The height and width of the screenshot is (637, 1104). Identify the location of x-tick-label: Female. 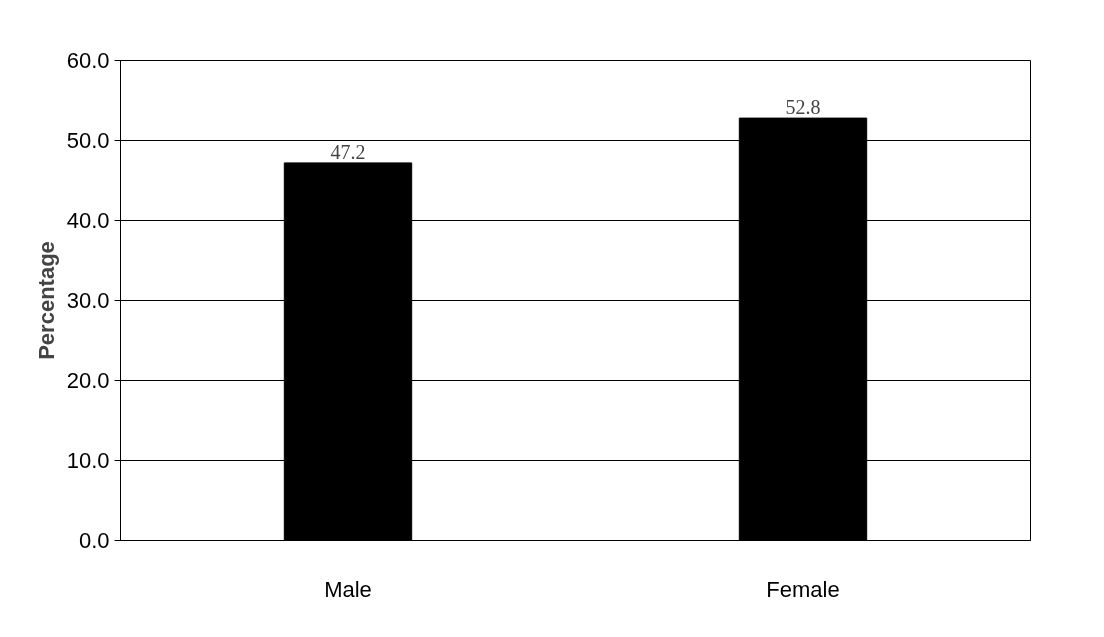
(803, 589).